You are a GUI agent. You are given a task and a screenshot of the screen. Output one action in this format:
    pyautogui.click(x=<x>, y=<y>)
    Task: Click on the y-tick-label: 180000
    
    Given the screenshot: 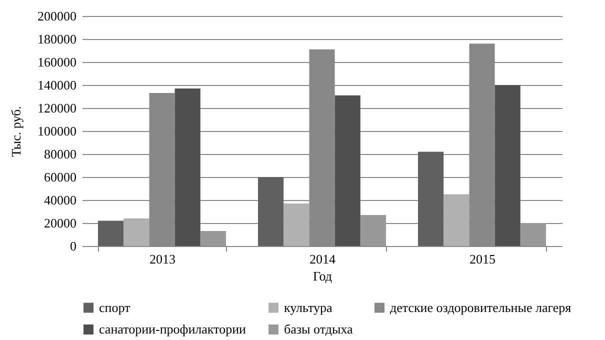 What is the action you would take?
    pyautogui.click(x=57, y=39)
    